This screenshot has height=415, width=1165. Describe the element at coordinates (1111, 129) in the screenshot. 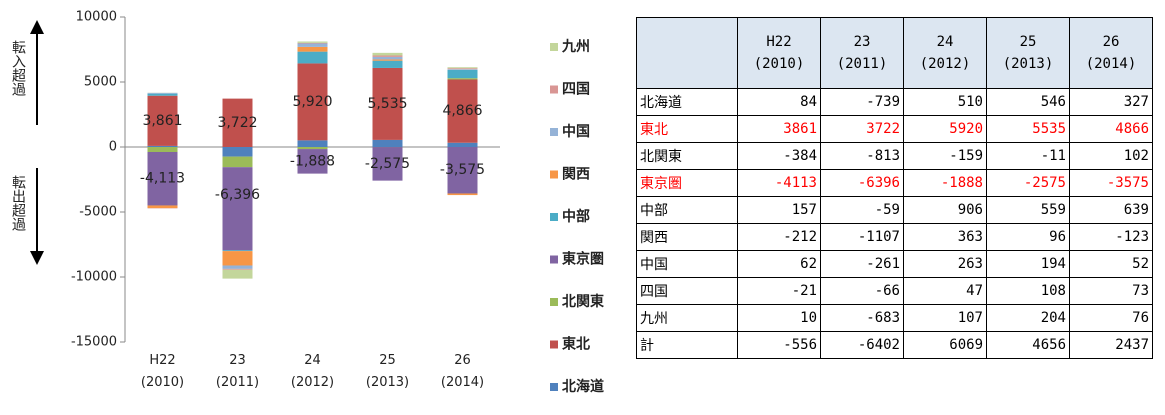

I see `table-cell: 4866` at that location.